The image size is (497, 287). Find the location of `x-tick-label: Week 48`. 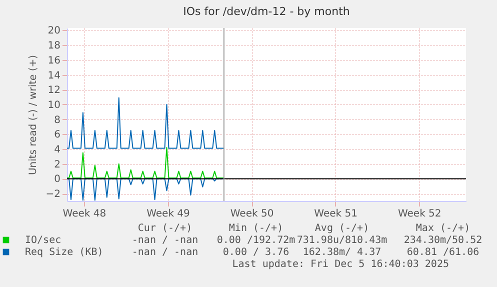

x-tick-label: Week 48 is located at coordinates (84, 214).